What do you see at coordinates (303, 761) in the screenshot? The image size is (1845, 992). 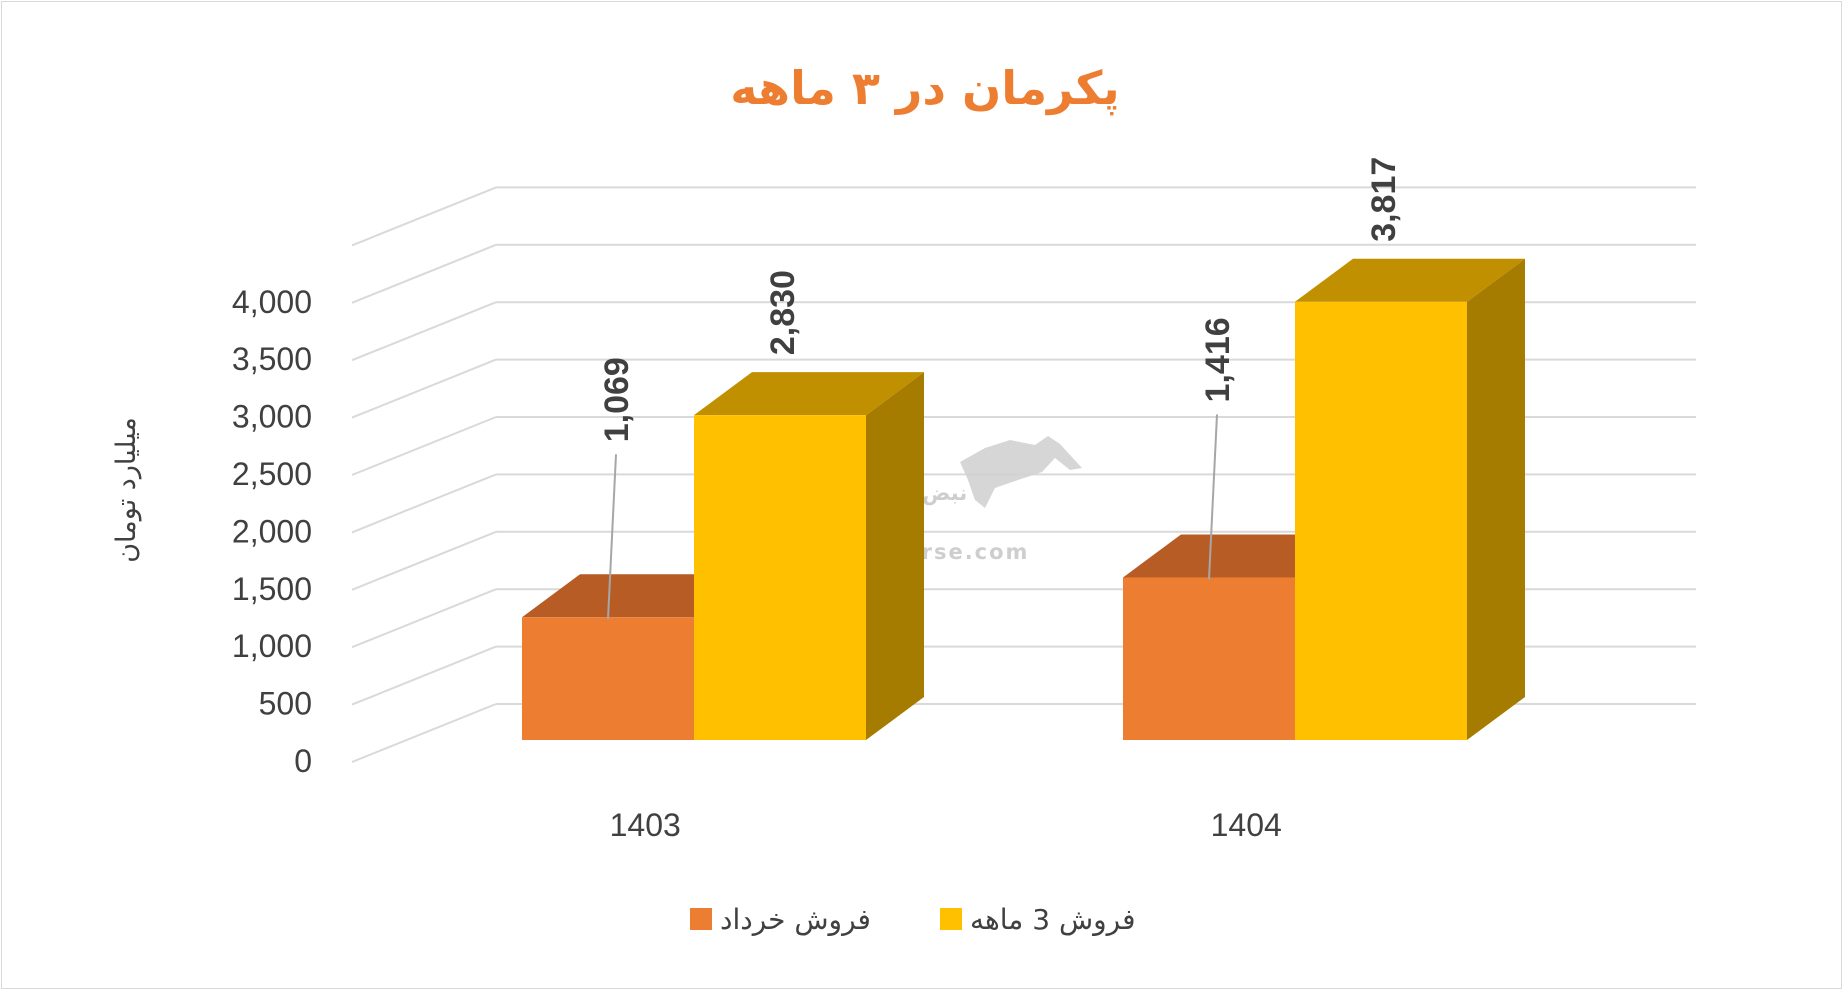 I see `y-tick-label: 0` at bounding box center [303, 761].